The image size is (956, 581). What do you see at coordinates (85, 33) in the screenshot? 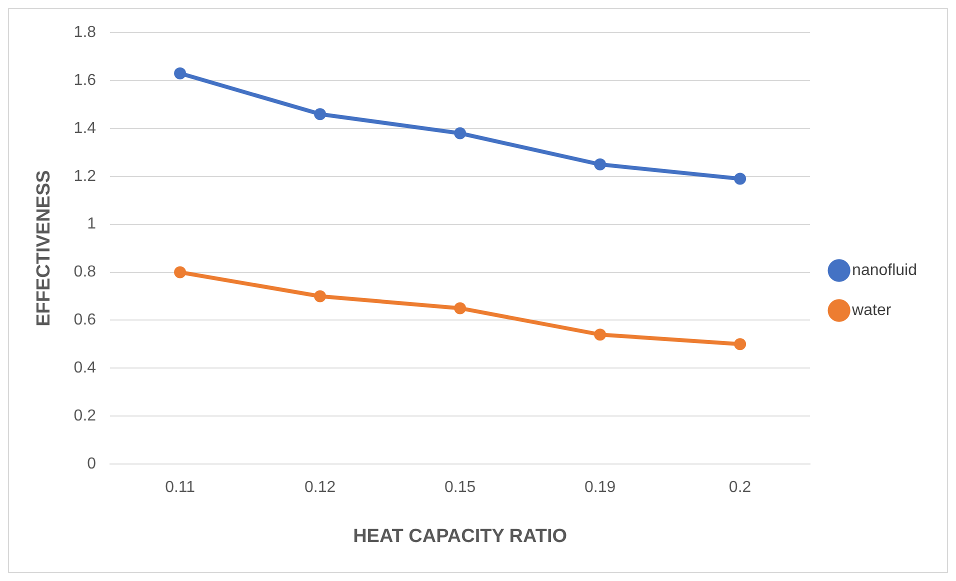
I see `y-tick-label: 1.8` at bounding box center [85, 33].